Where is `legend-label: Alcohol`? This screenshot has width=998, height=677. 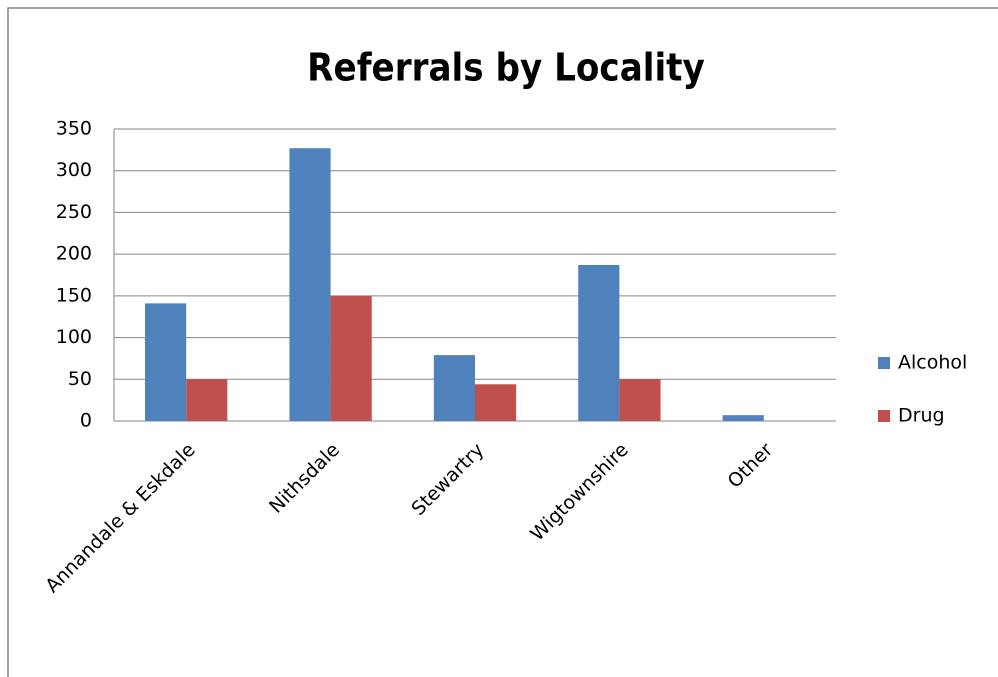 legend-label: Alcohol is located at coordinates (932, 363).